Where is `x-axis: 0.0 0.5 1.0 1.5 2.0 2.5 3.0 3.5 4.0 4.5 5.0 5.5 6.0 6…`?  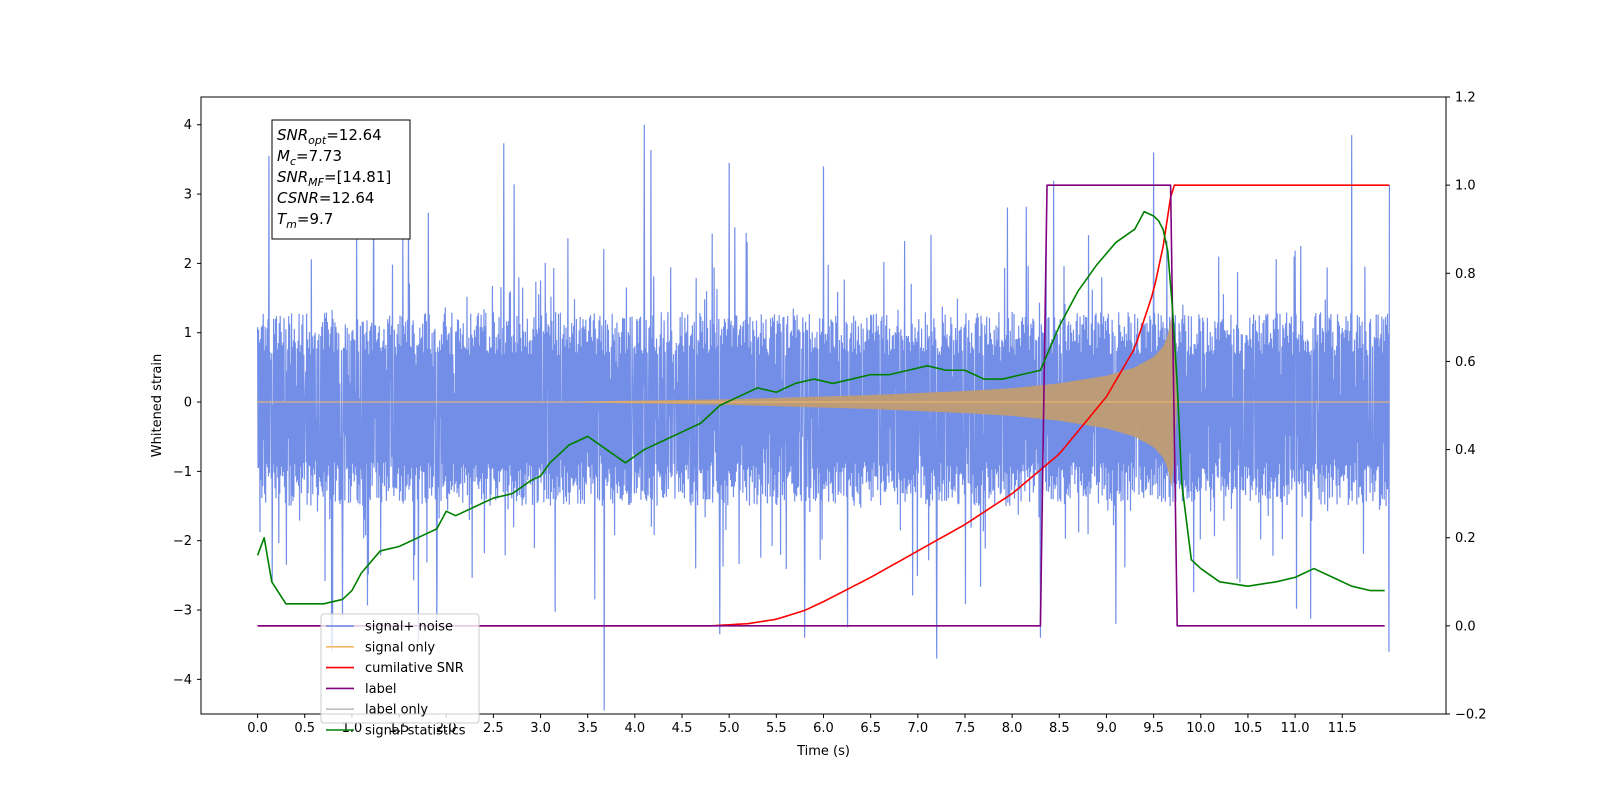
x-axis: 0.0 0.5 1.0 1.5 2.0 2.5 3.0 3.5 4.0 4.5 5.0 5.5 6.0 6… is located at coordinates (802, 725).